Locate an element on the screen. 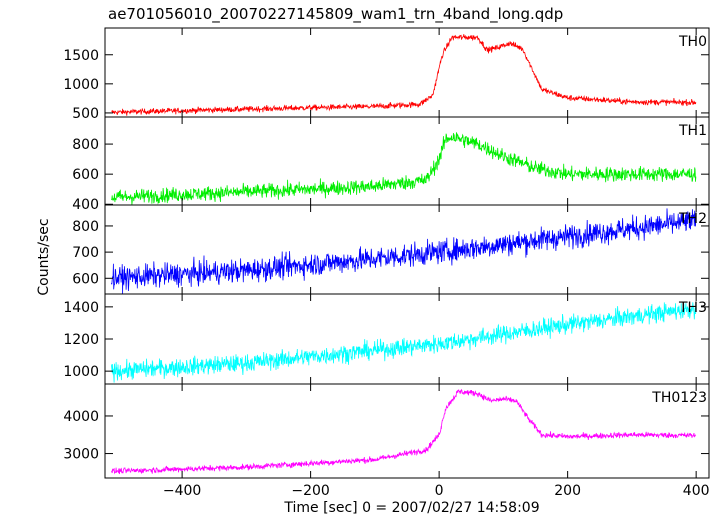 The height and width of the screenshot is (516, 724). panel-label-th3: TH3 is located at coordinates (692, 308).